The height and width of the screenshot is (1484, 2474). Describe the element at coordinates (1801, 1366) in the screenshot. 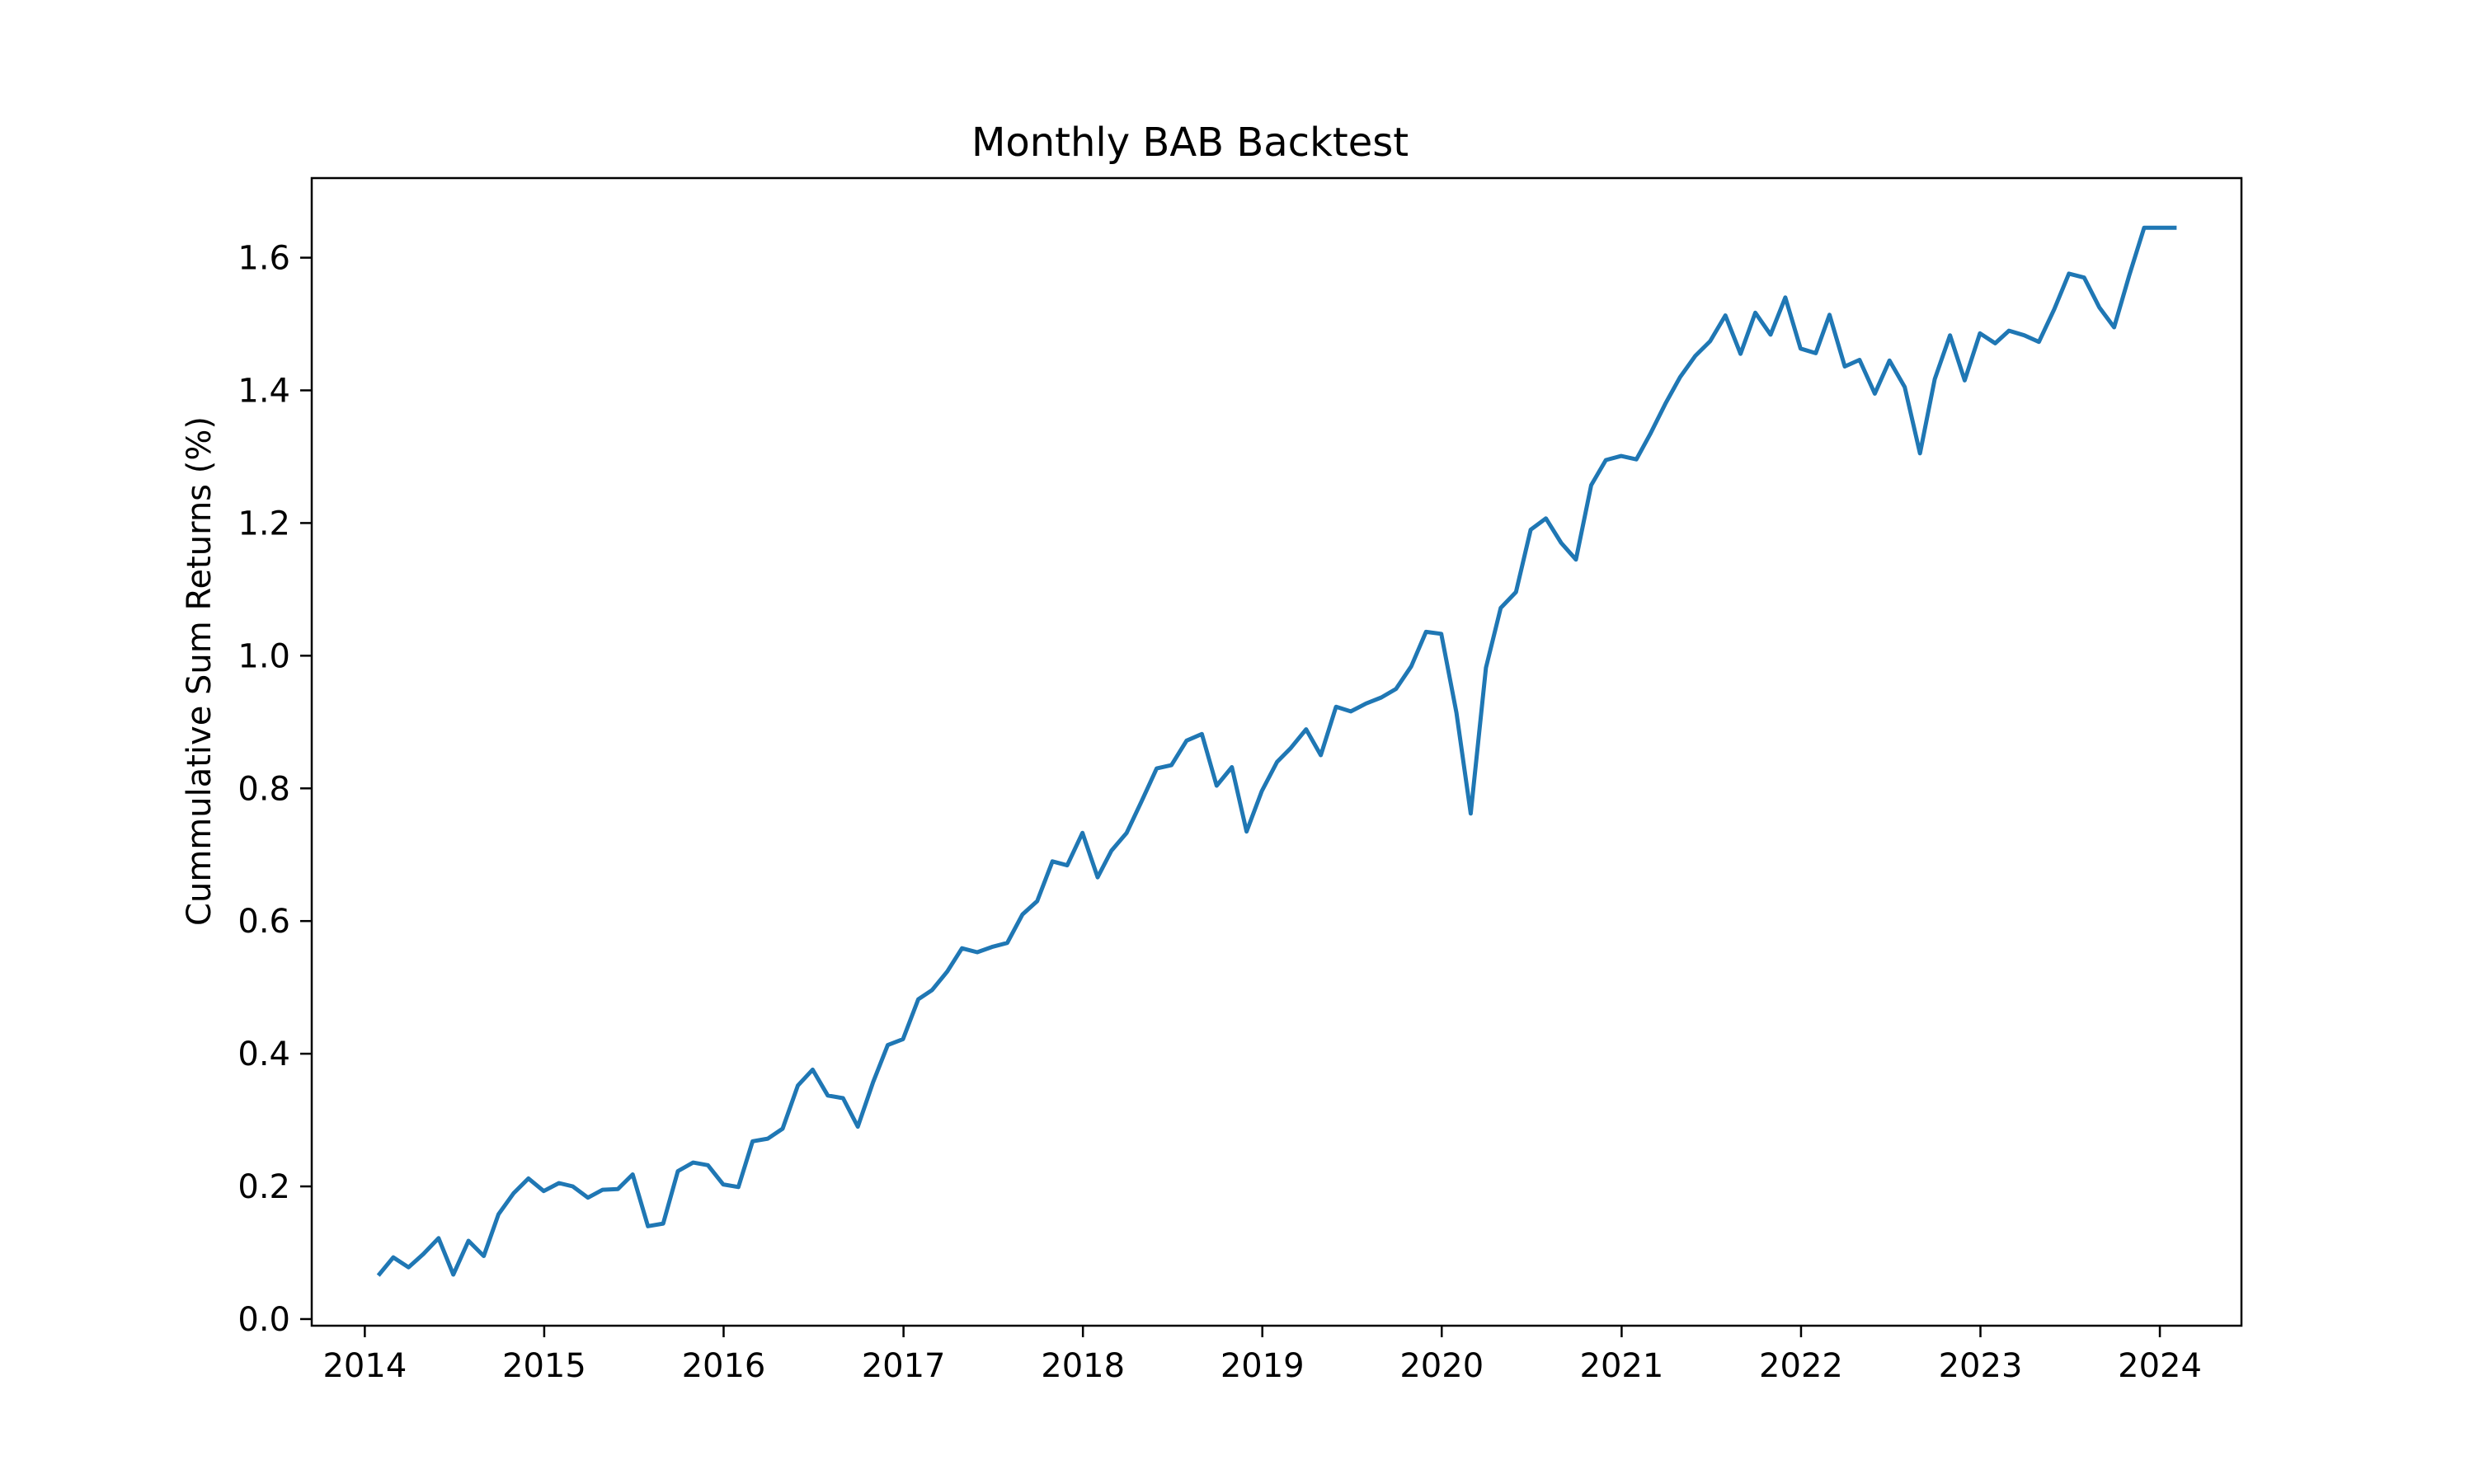

I see `x-tick-label-2022: 2022` at that location.